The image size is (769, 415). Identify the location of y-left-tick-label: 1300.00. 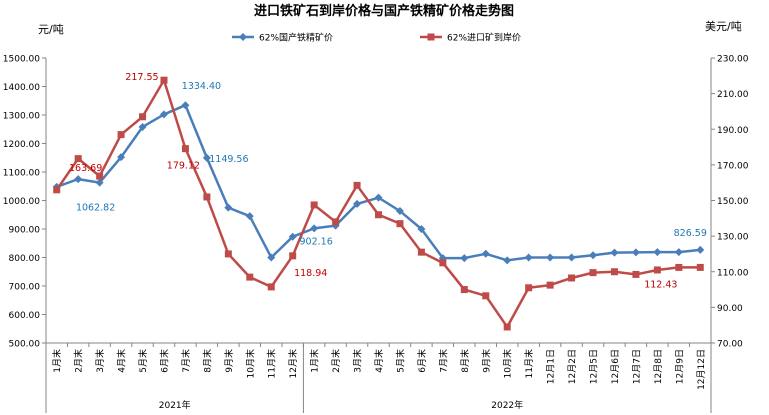
(21, 117).